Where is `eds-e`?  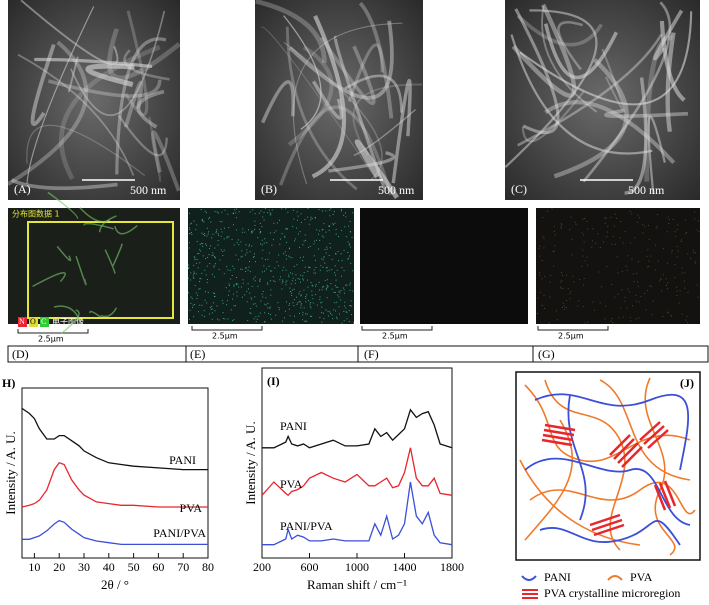 eds-e is located at coordinates (271, 266).